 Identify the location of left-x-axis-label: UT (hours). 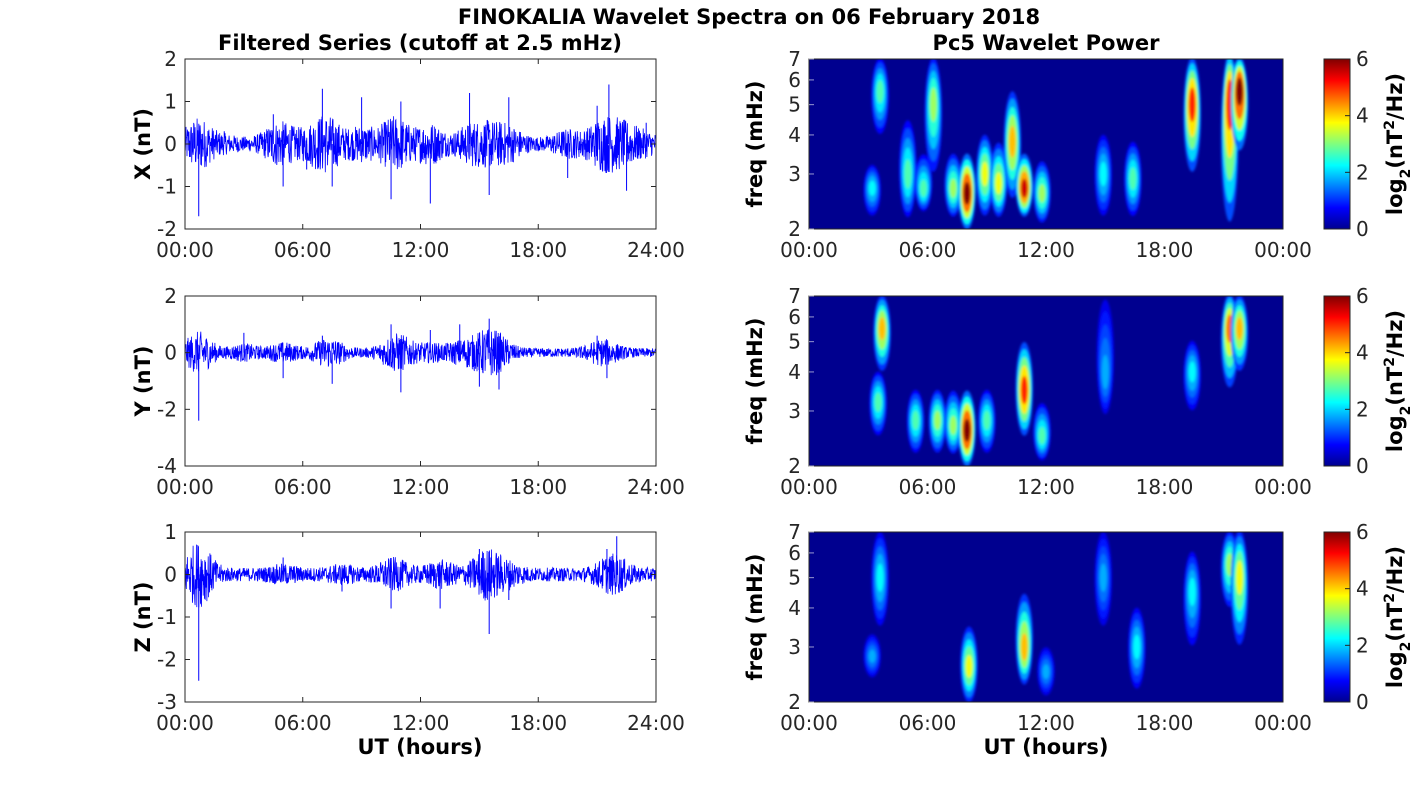
(419, 747).